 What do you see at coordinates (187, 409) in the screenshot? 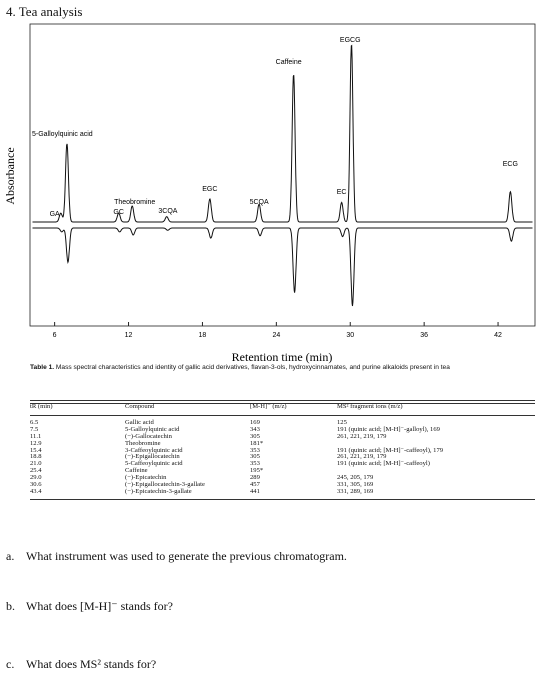
I see `header-compound: Compound` at bounding box center [187, 409].